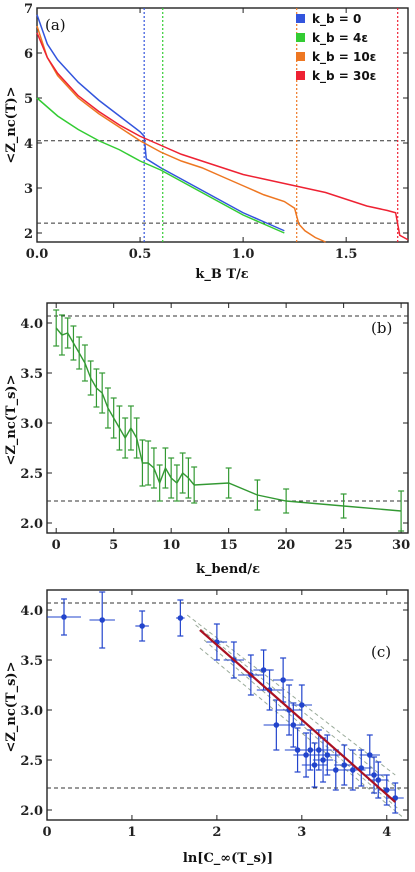  I want to click on panel-label-c: (c), so click(381, 652).